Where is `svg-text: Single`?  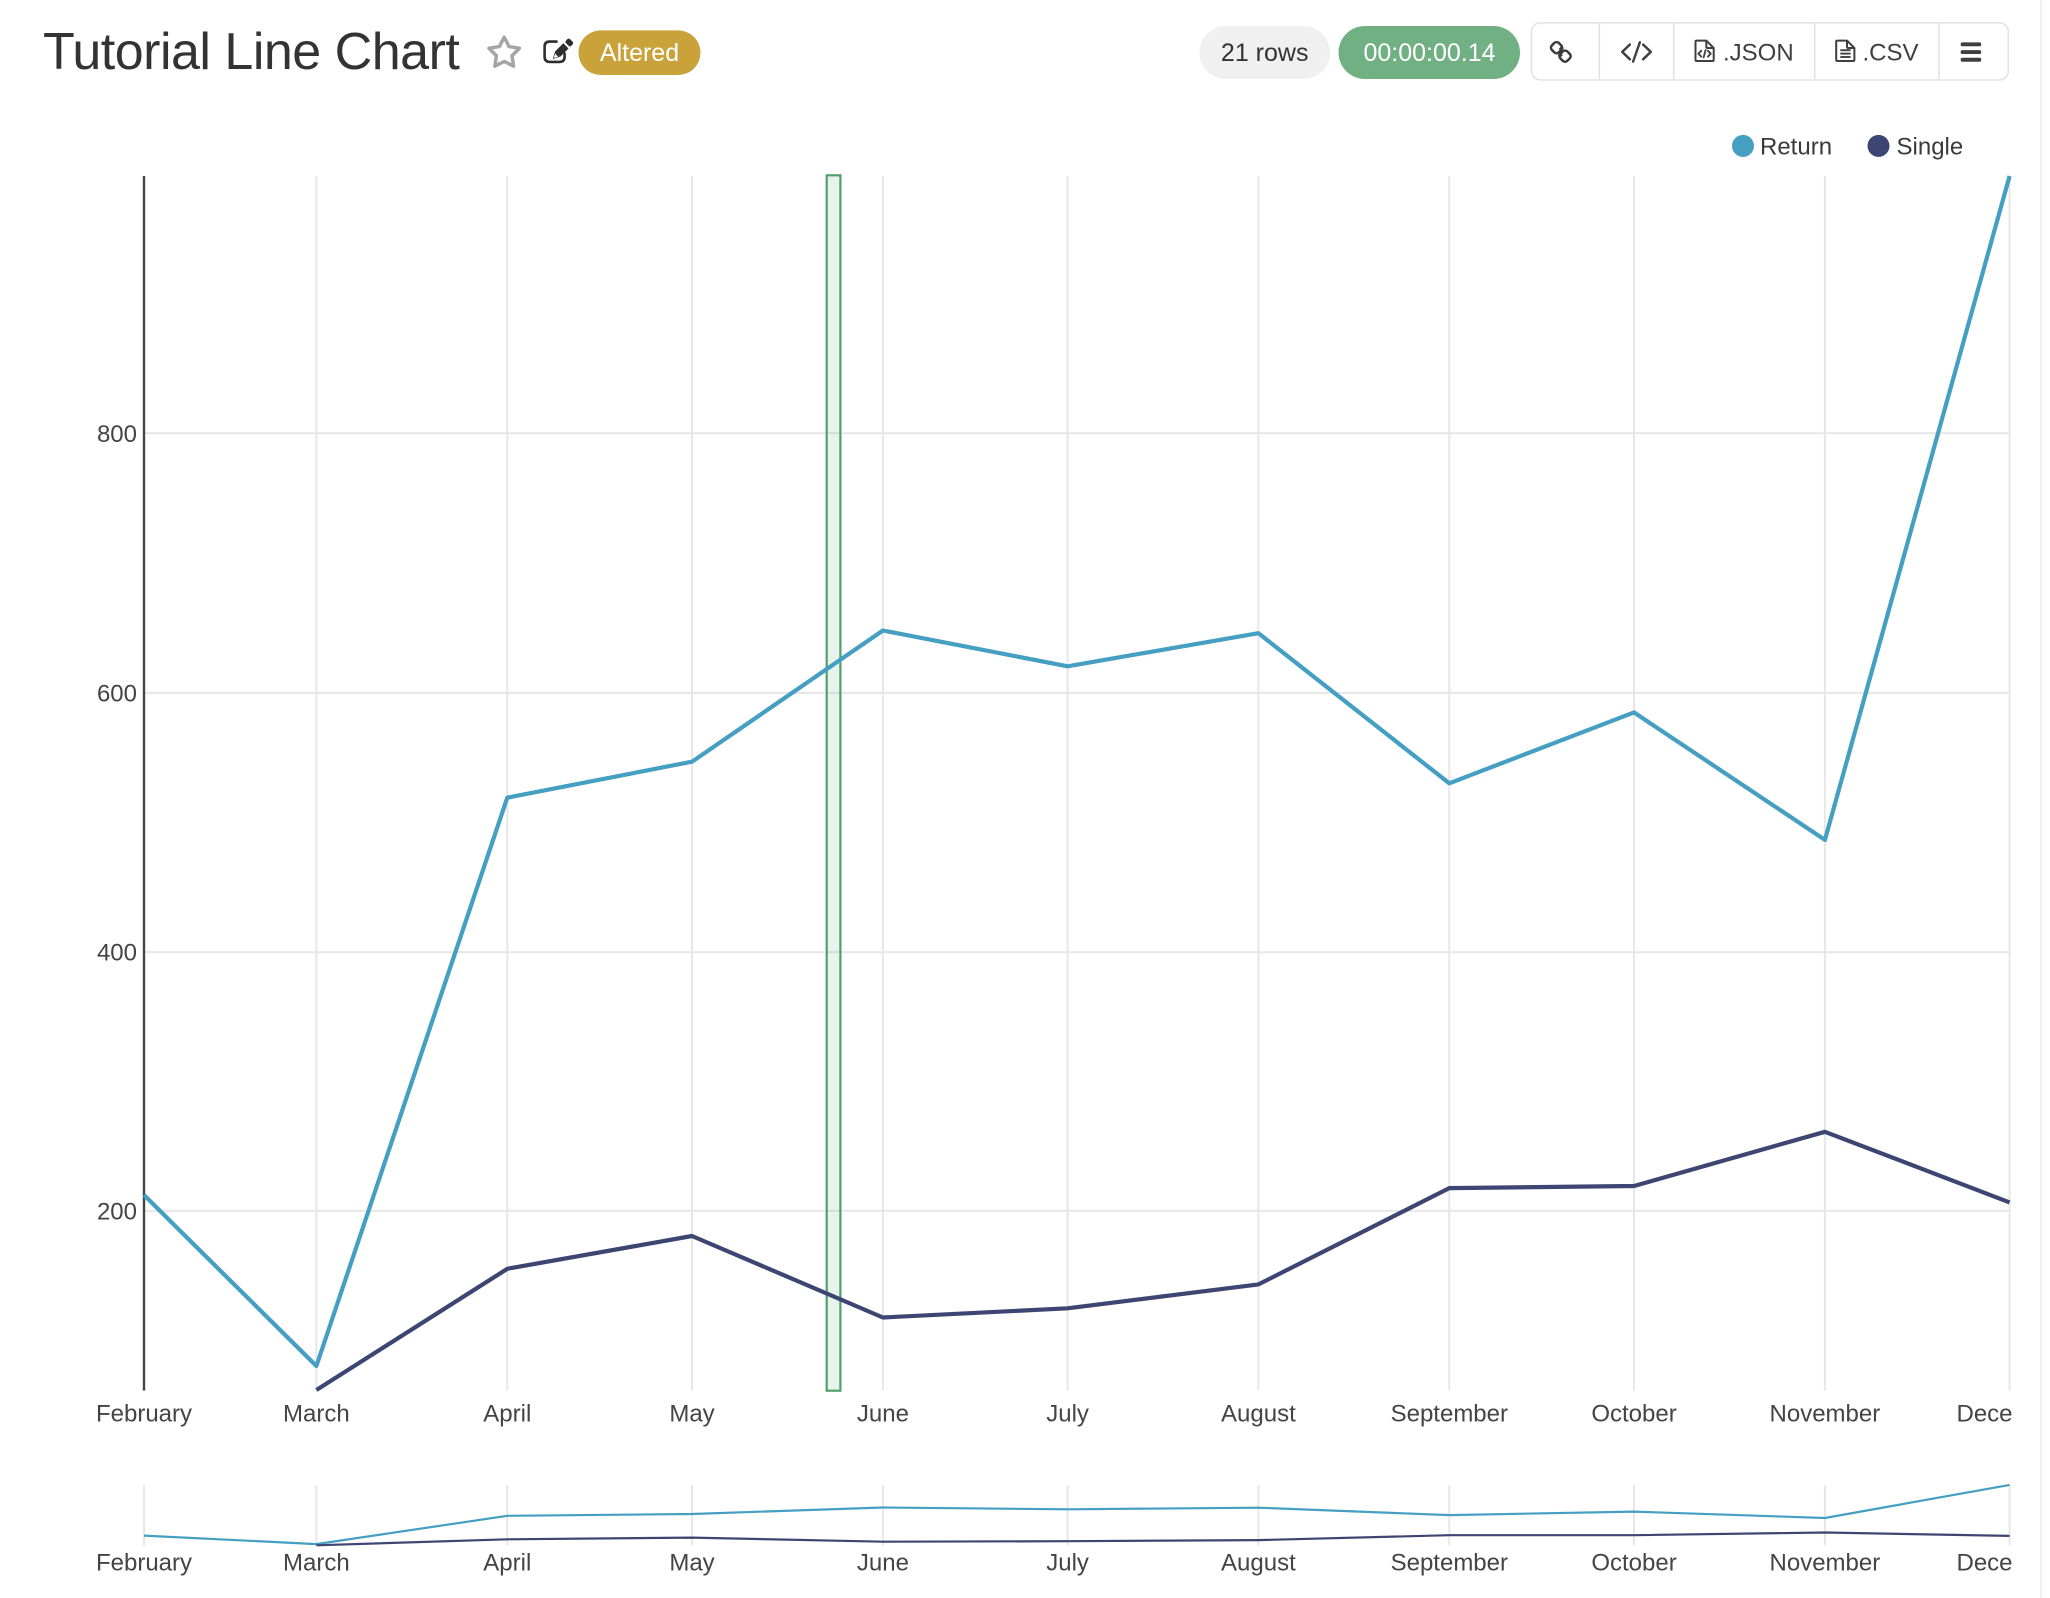
svg-text: Single is located at coordinates (1930, 147).